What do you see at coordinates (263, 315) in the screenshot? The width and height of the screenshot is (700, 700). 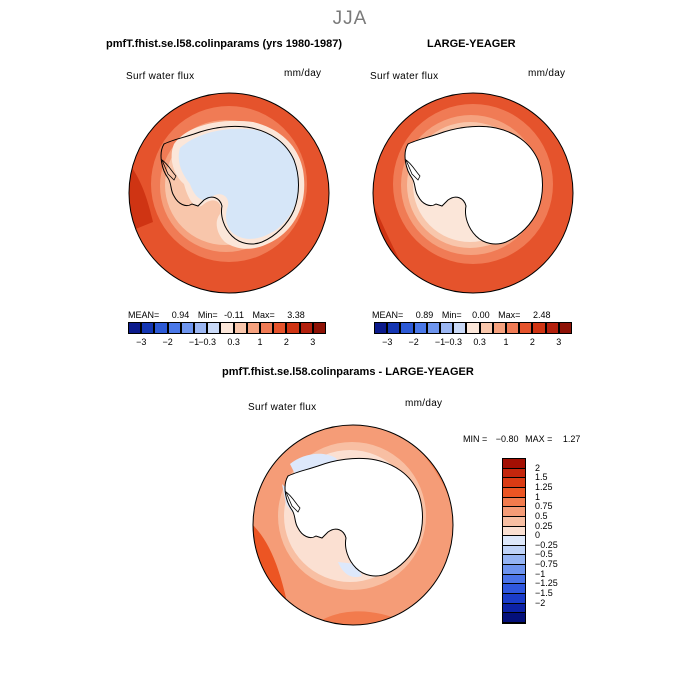 I see `panel1-max-label: Max=` at bounding box center [263, 315].